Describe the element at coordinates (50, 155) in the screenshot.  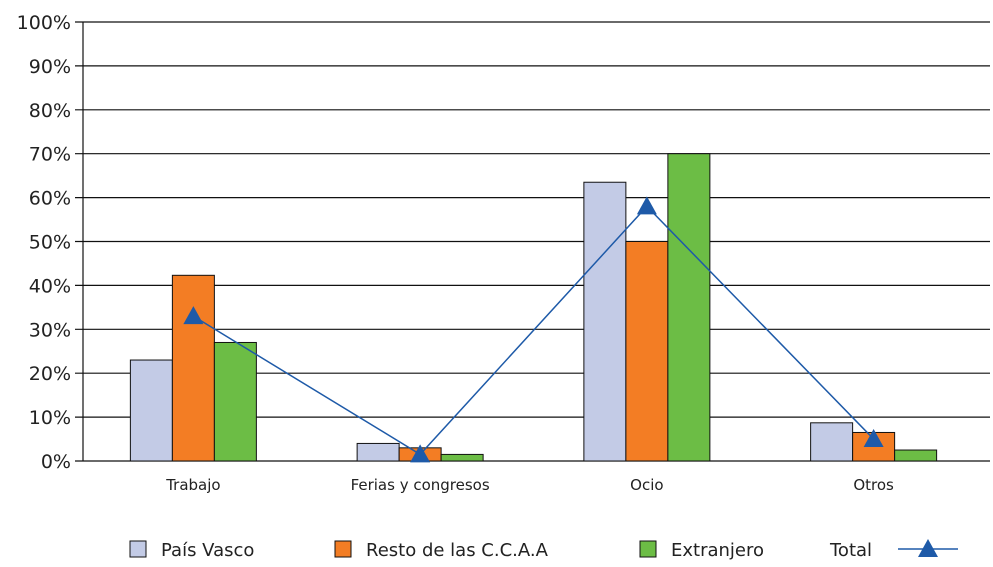
I see `y-tick-label: 70%` at that location.